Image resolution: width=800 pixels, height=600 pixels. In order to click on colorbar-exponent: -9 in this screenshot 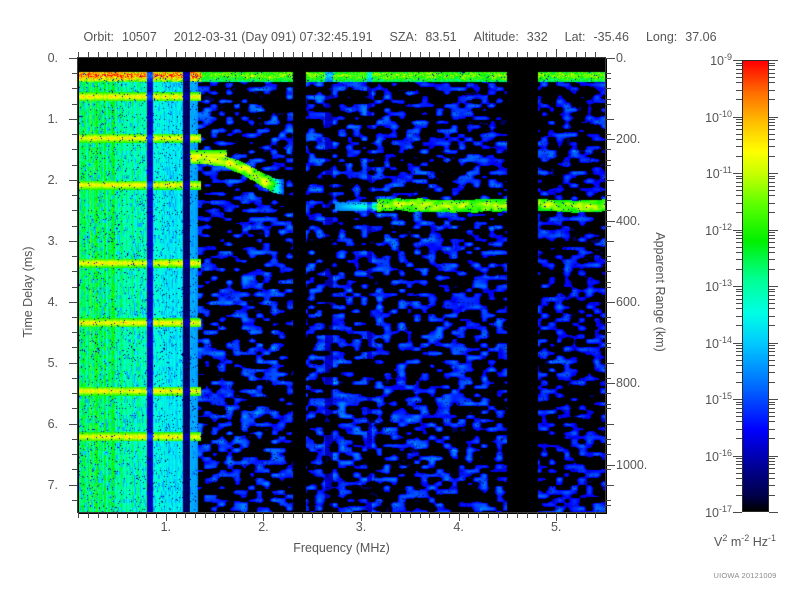, I will do `click(727, 56)`.